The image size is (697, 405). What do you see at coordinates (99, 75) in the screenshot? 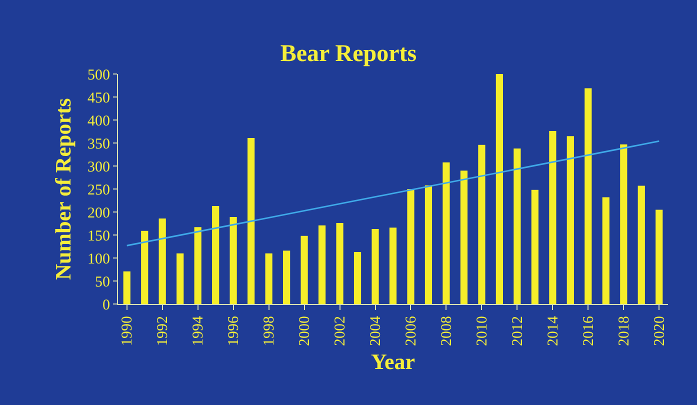
I see `y-tick-label: 500` at bounding box center [99, 75].